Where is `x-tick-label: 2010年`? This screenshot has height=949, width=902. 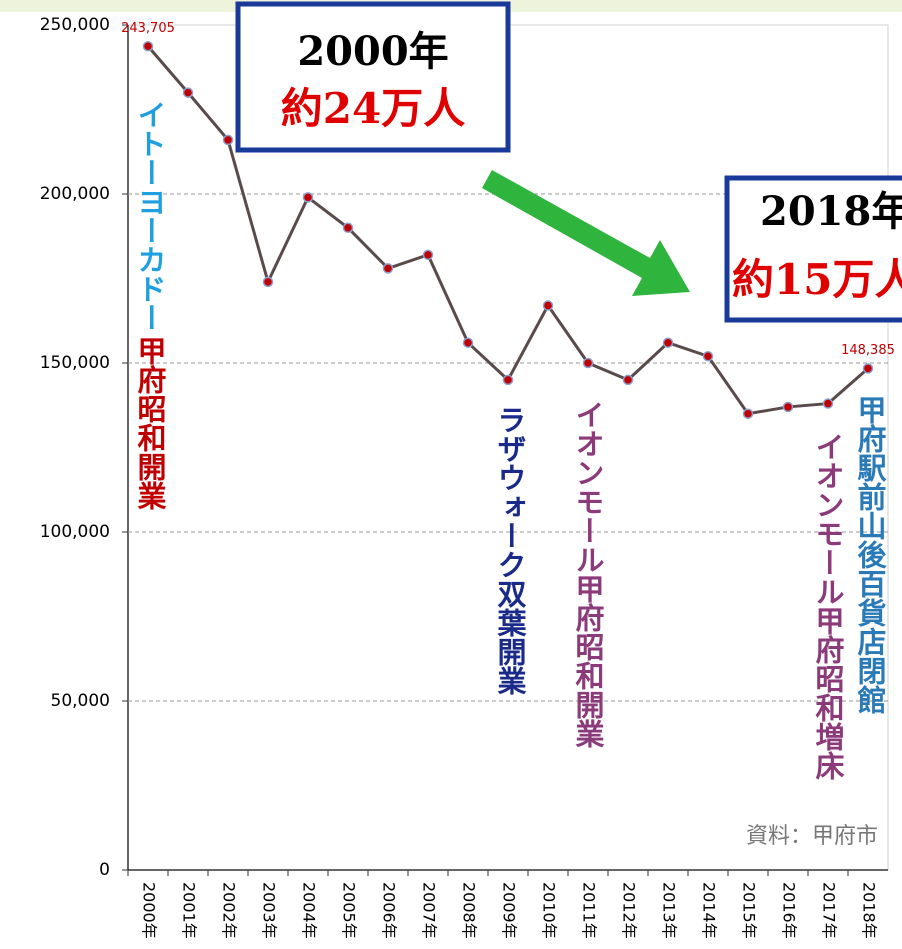
x-tick-label: 2010年 is located at coordinates (549, 910).